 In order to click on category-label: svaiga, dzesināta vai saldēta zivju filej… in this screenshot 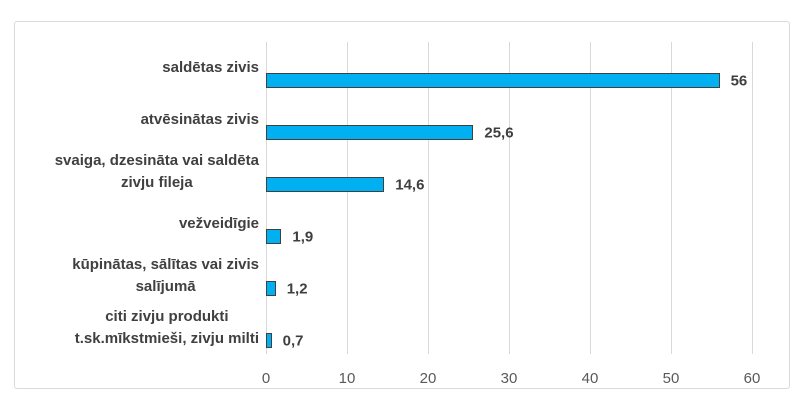, I will do `click(157, 172)`.